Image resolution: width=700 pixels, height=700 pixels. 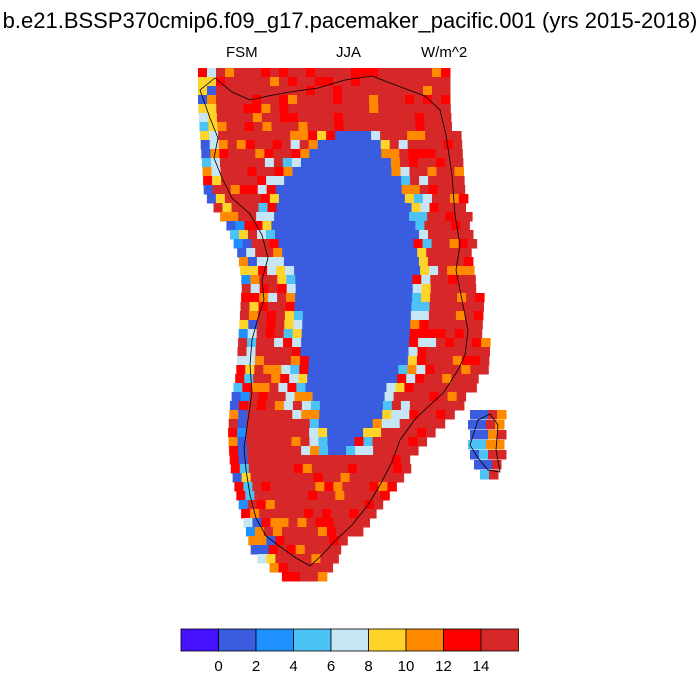 I want to click on colorbar-box, so click(x=424, y=640).